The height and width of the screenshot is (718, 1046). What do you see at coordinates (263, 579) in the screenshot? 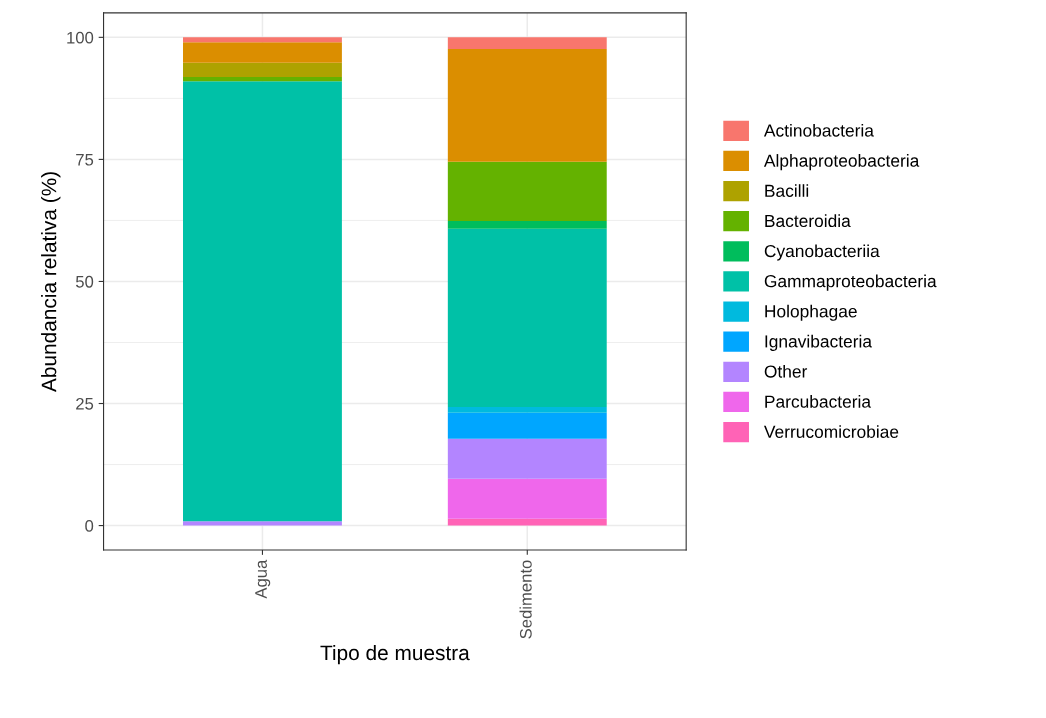
I see `x-tick-label: Agua` at bounding box center [263, 579].